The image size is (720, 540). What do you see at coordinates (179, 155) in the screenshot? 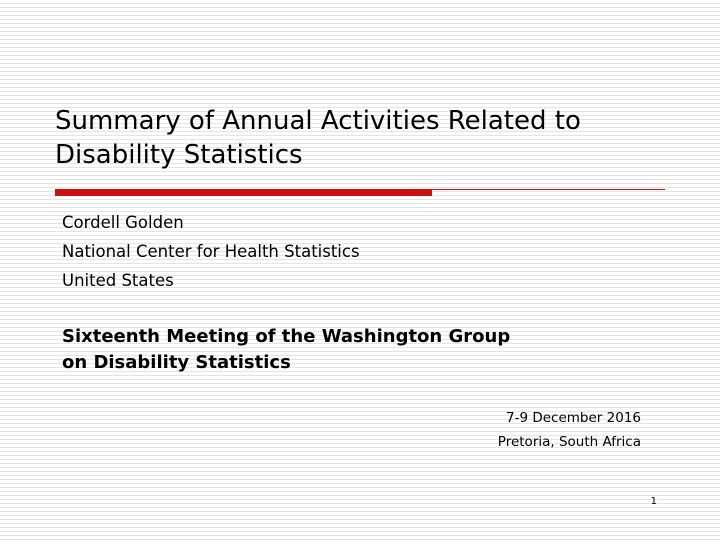
I see `slide-title-line-2: Disability Statistics` at bounding box center [179, 155].